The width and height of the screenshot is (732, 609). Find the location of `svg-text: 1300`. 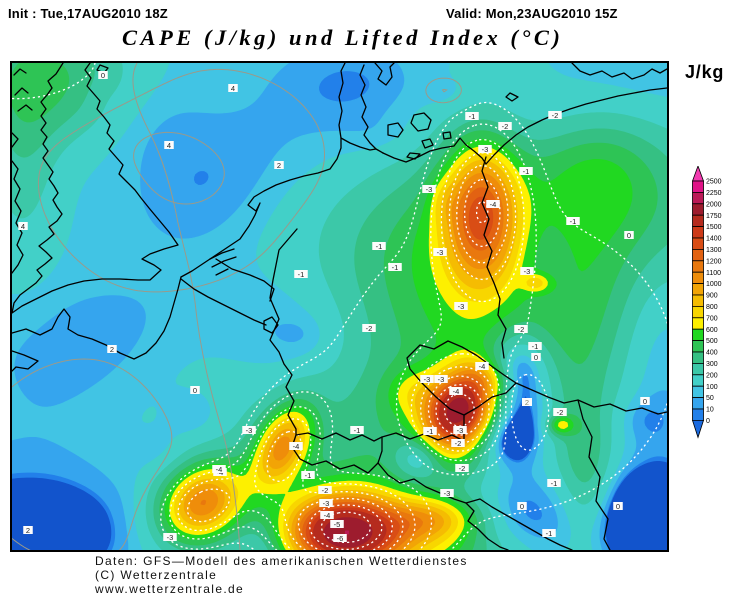

svg-text: 1300 is located at coordinates (714, 250).